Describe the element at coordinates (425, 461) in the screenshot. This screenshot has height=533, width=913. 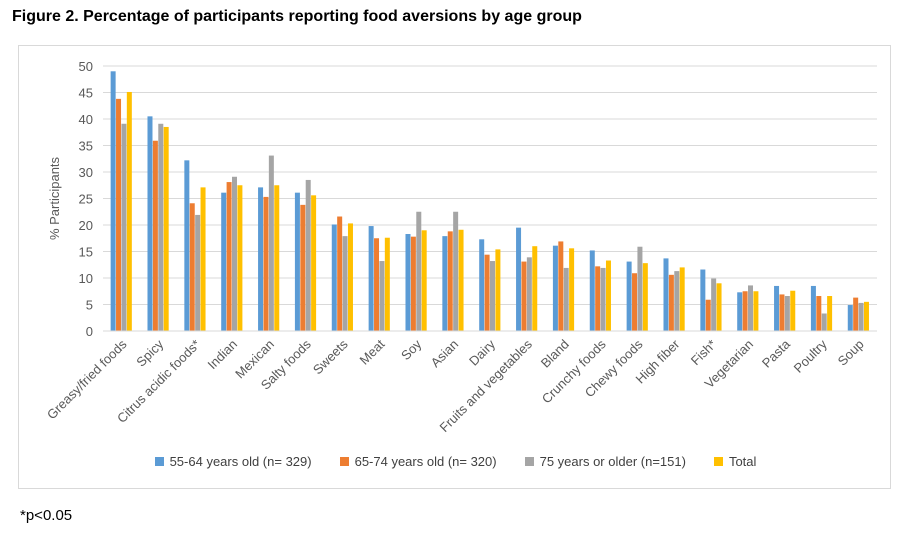
I see `legend-label: 65-74 years old (n= 320)` at that location.